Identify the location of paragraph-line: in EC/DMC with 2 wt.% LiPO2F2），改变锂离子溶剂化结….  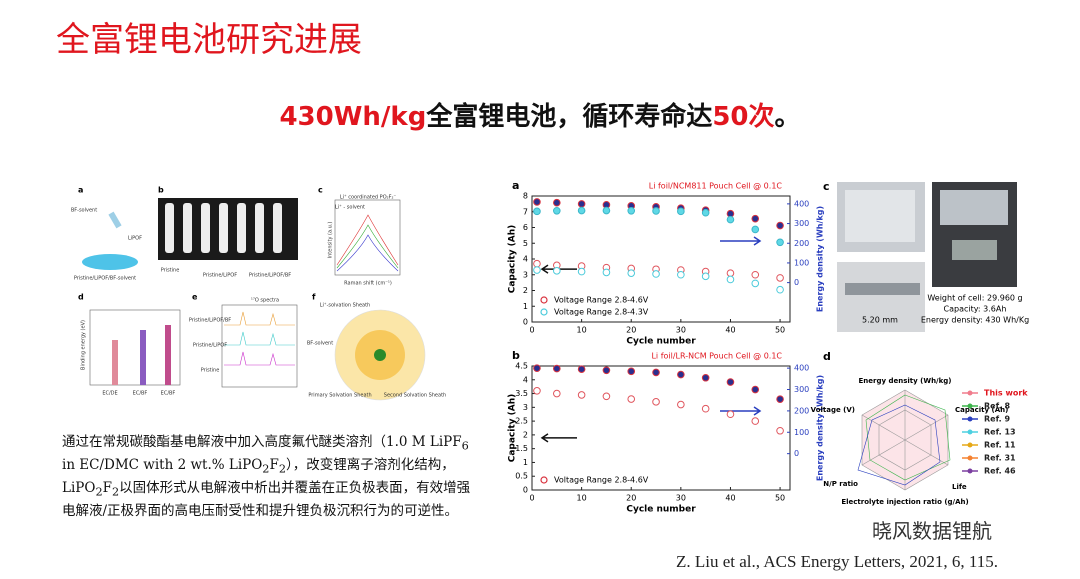
(266, 464).